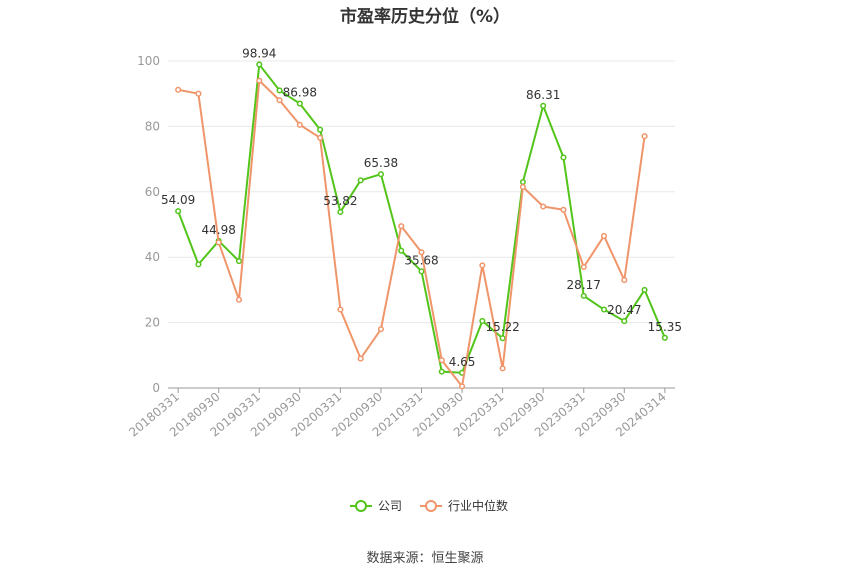 The height and width of the screenshot is (574, 850). I want to click on legend-label-company: 公司, so click(390, 506).